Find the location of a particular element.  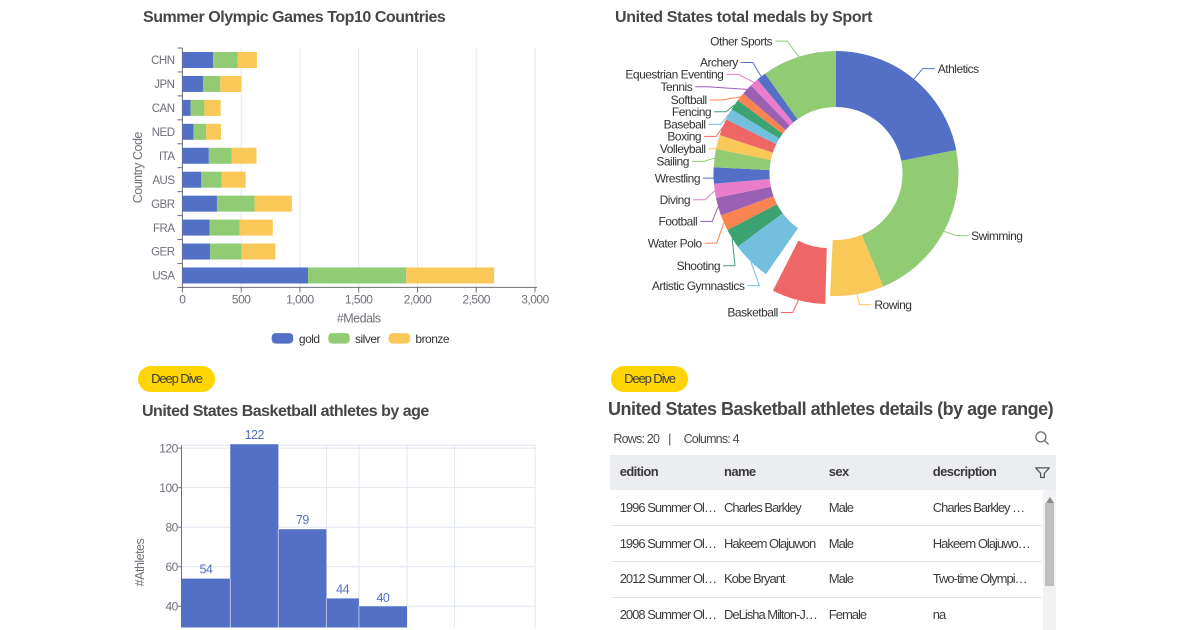

svg-text: Water Polo is located at coordinates (675, 243).